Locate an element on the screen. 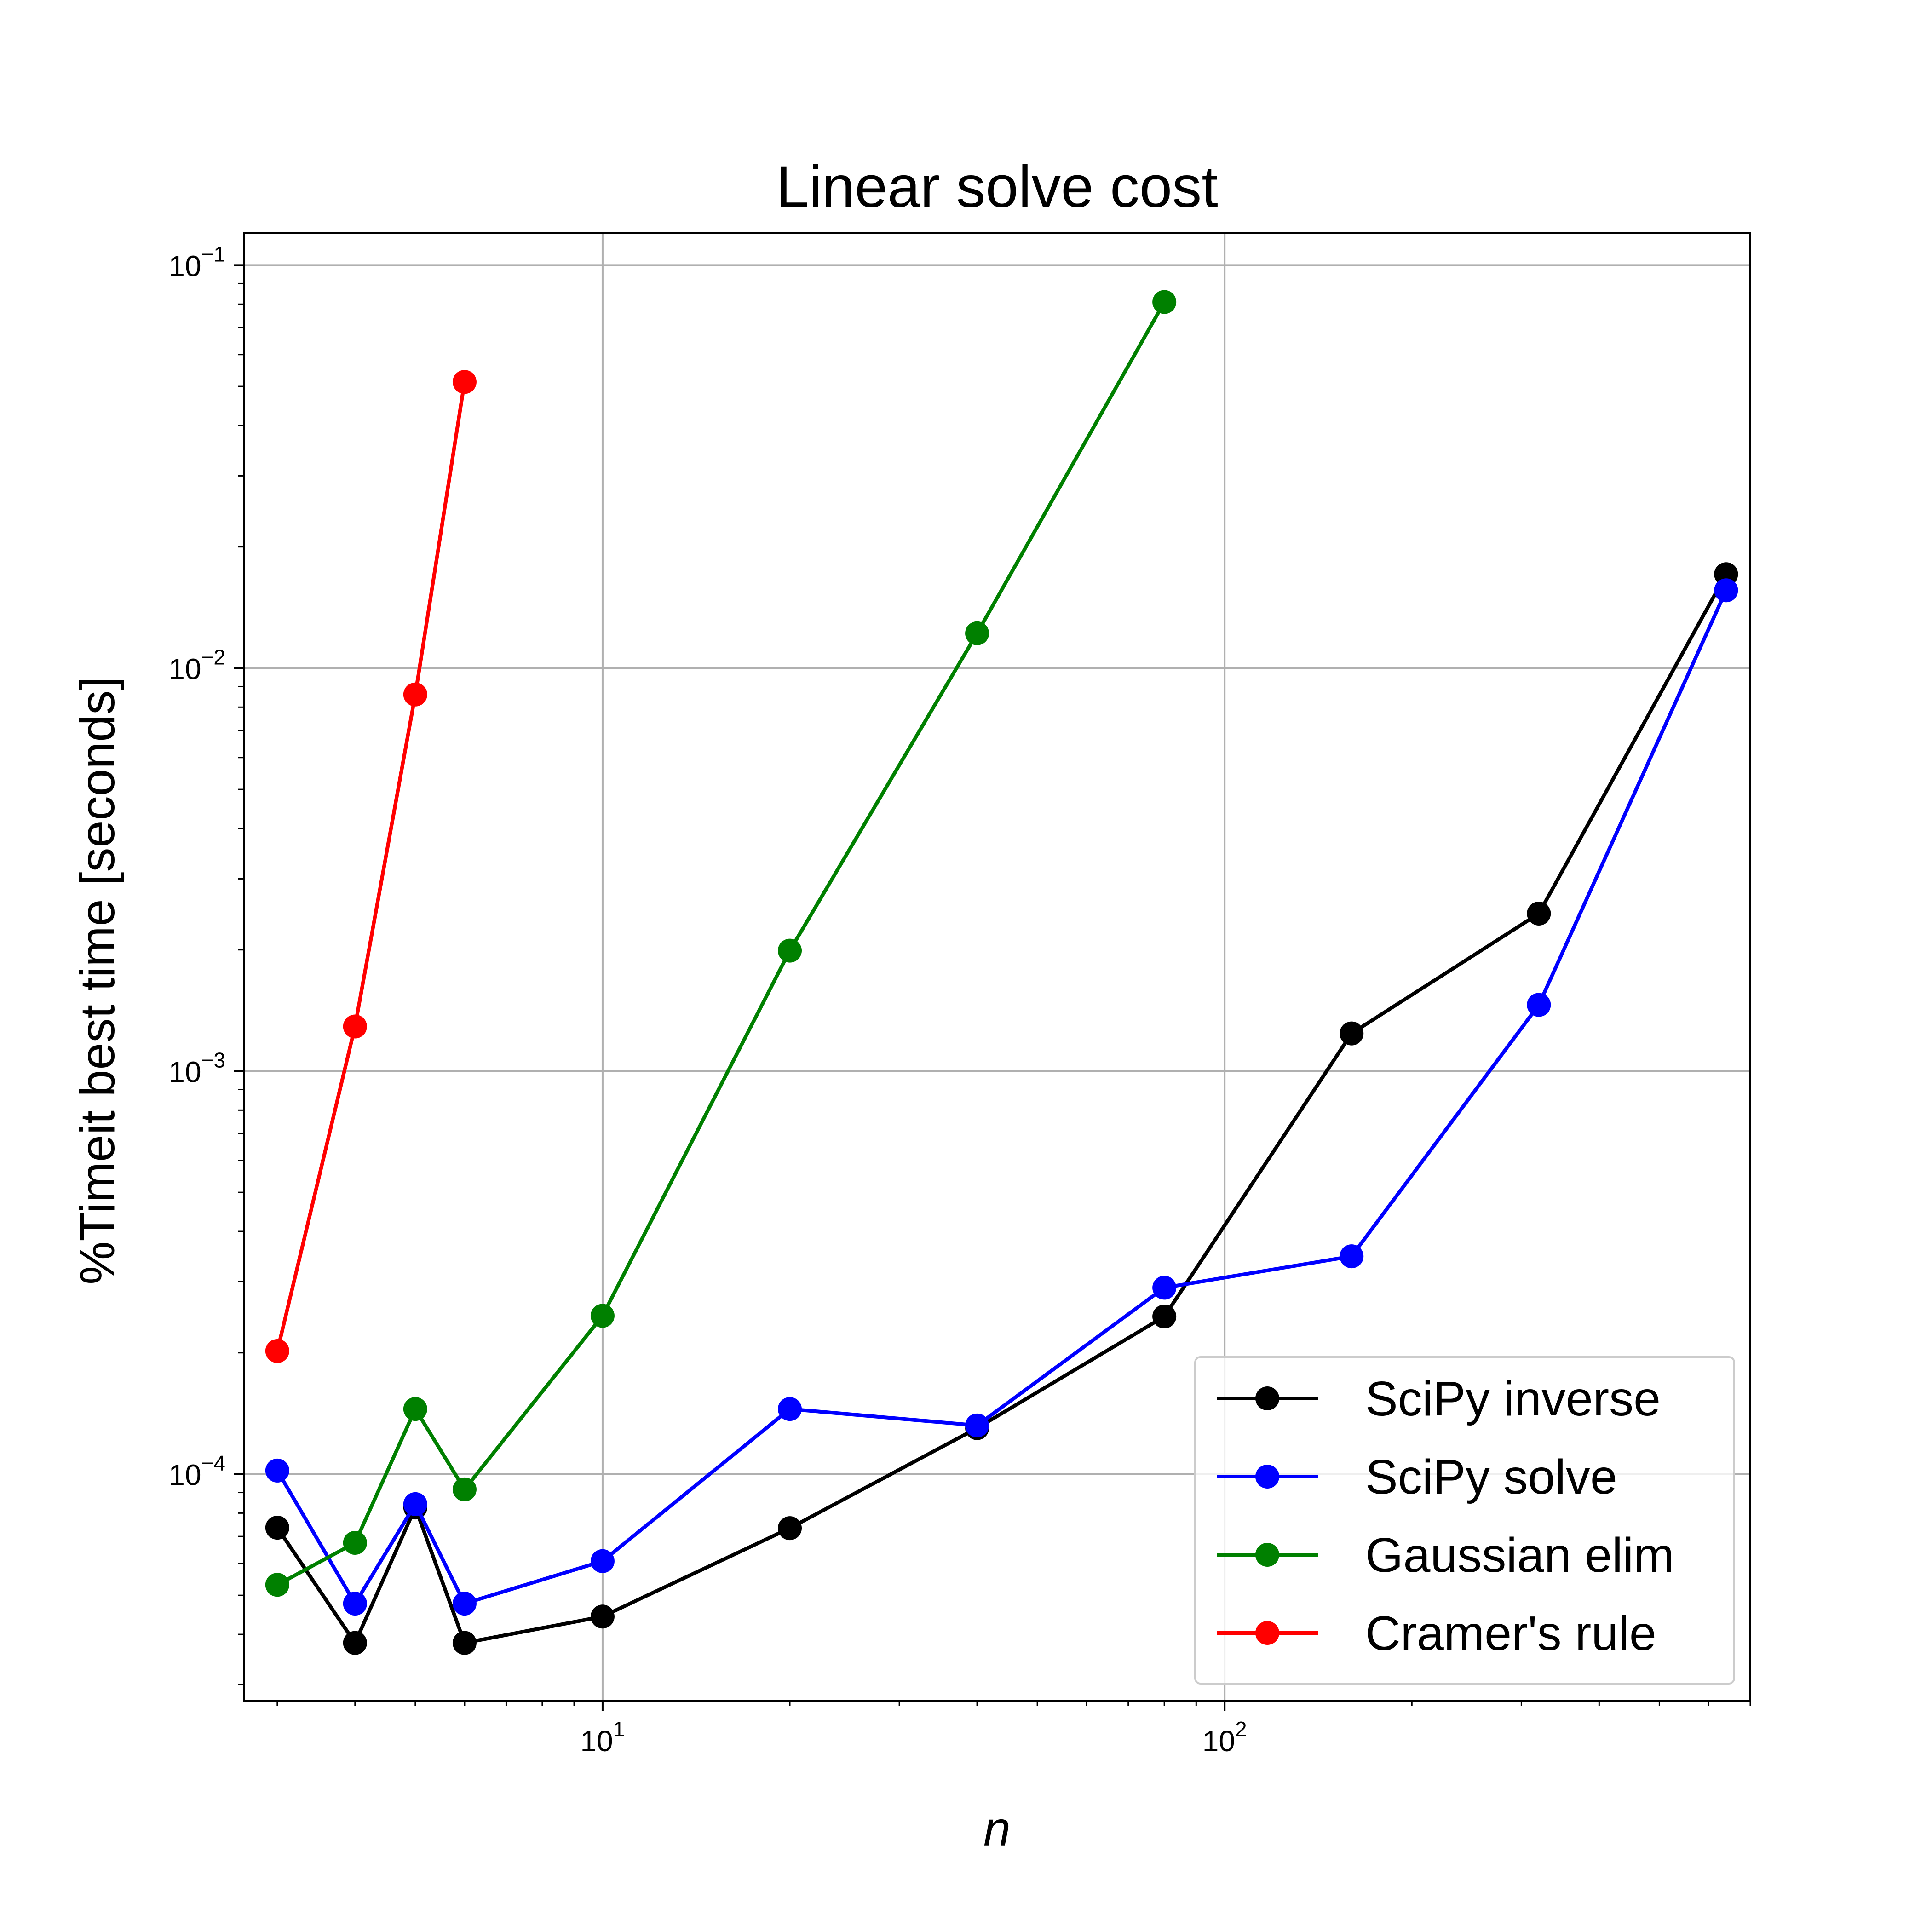  legend-label: Cramer's rule is located at coordinates (1510, 1633).